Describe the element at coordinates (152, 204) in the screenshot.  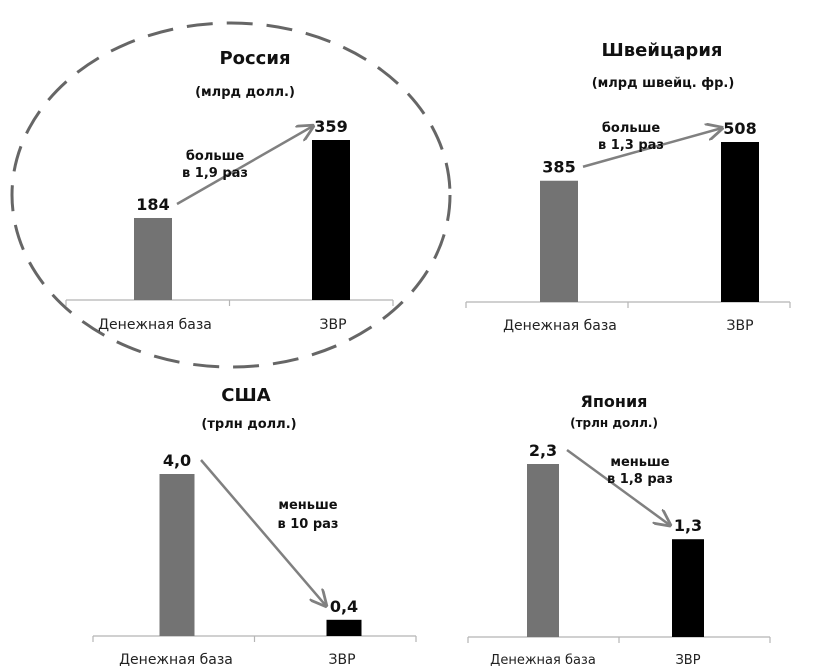
I see `data-label: 184` at that location.